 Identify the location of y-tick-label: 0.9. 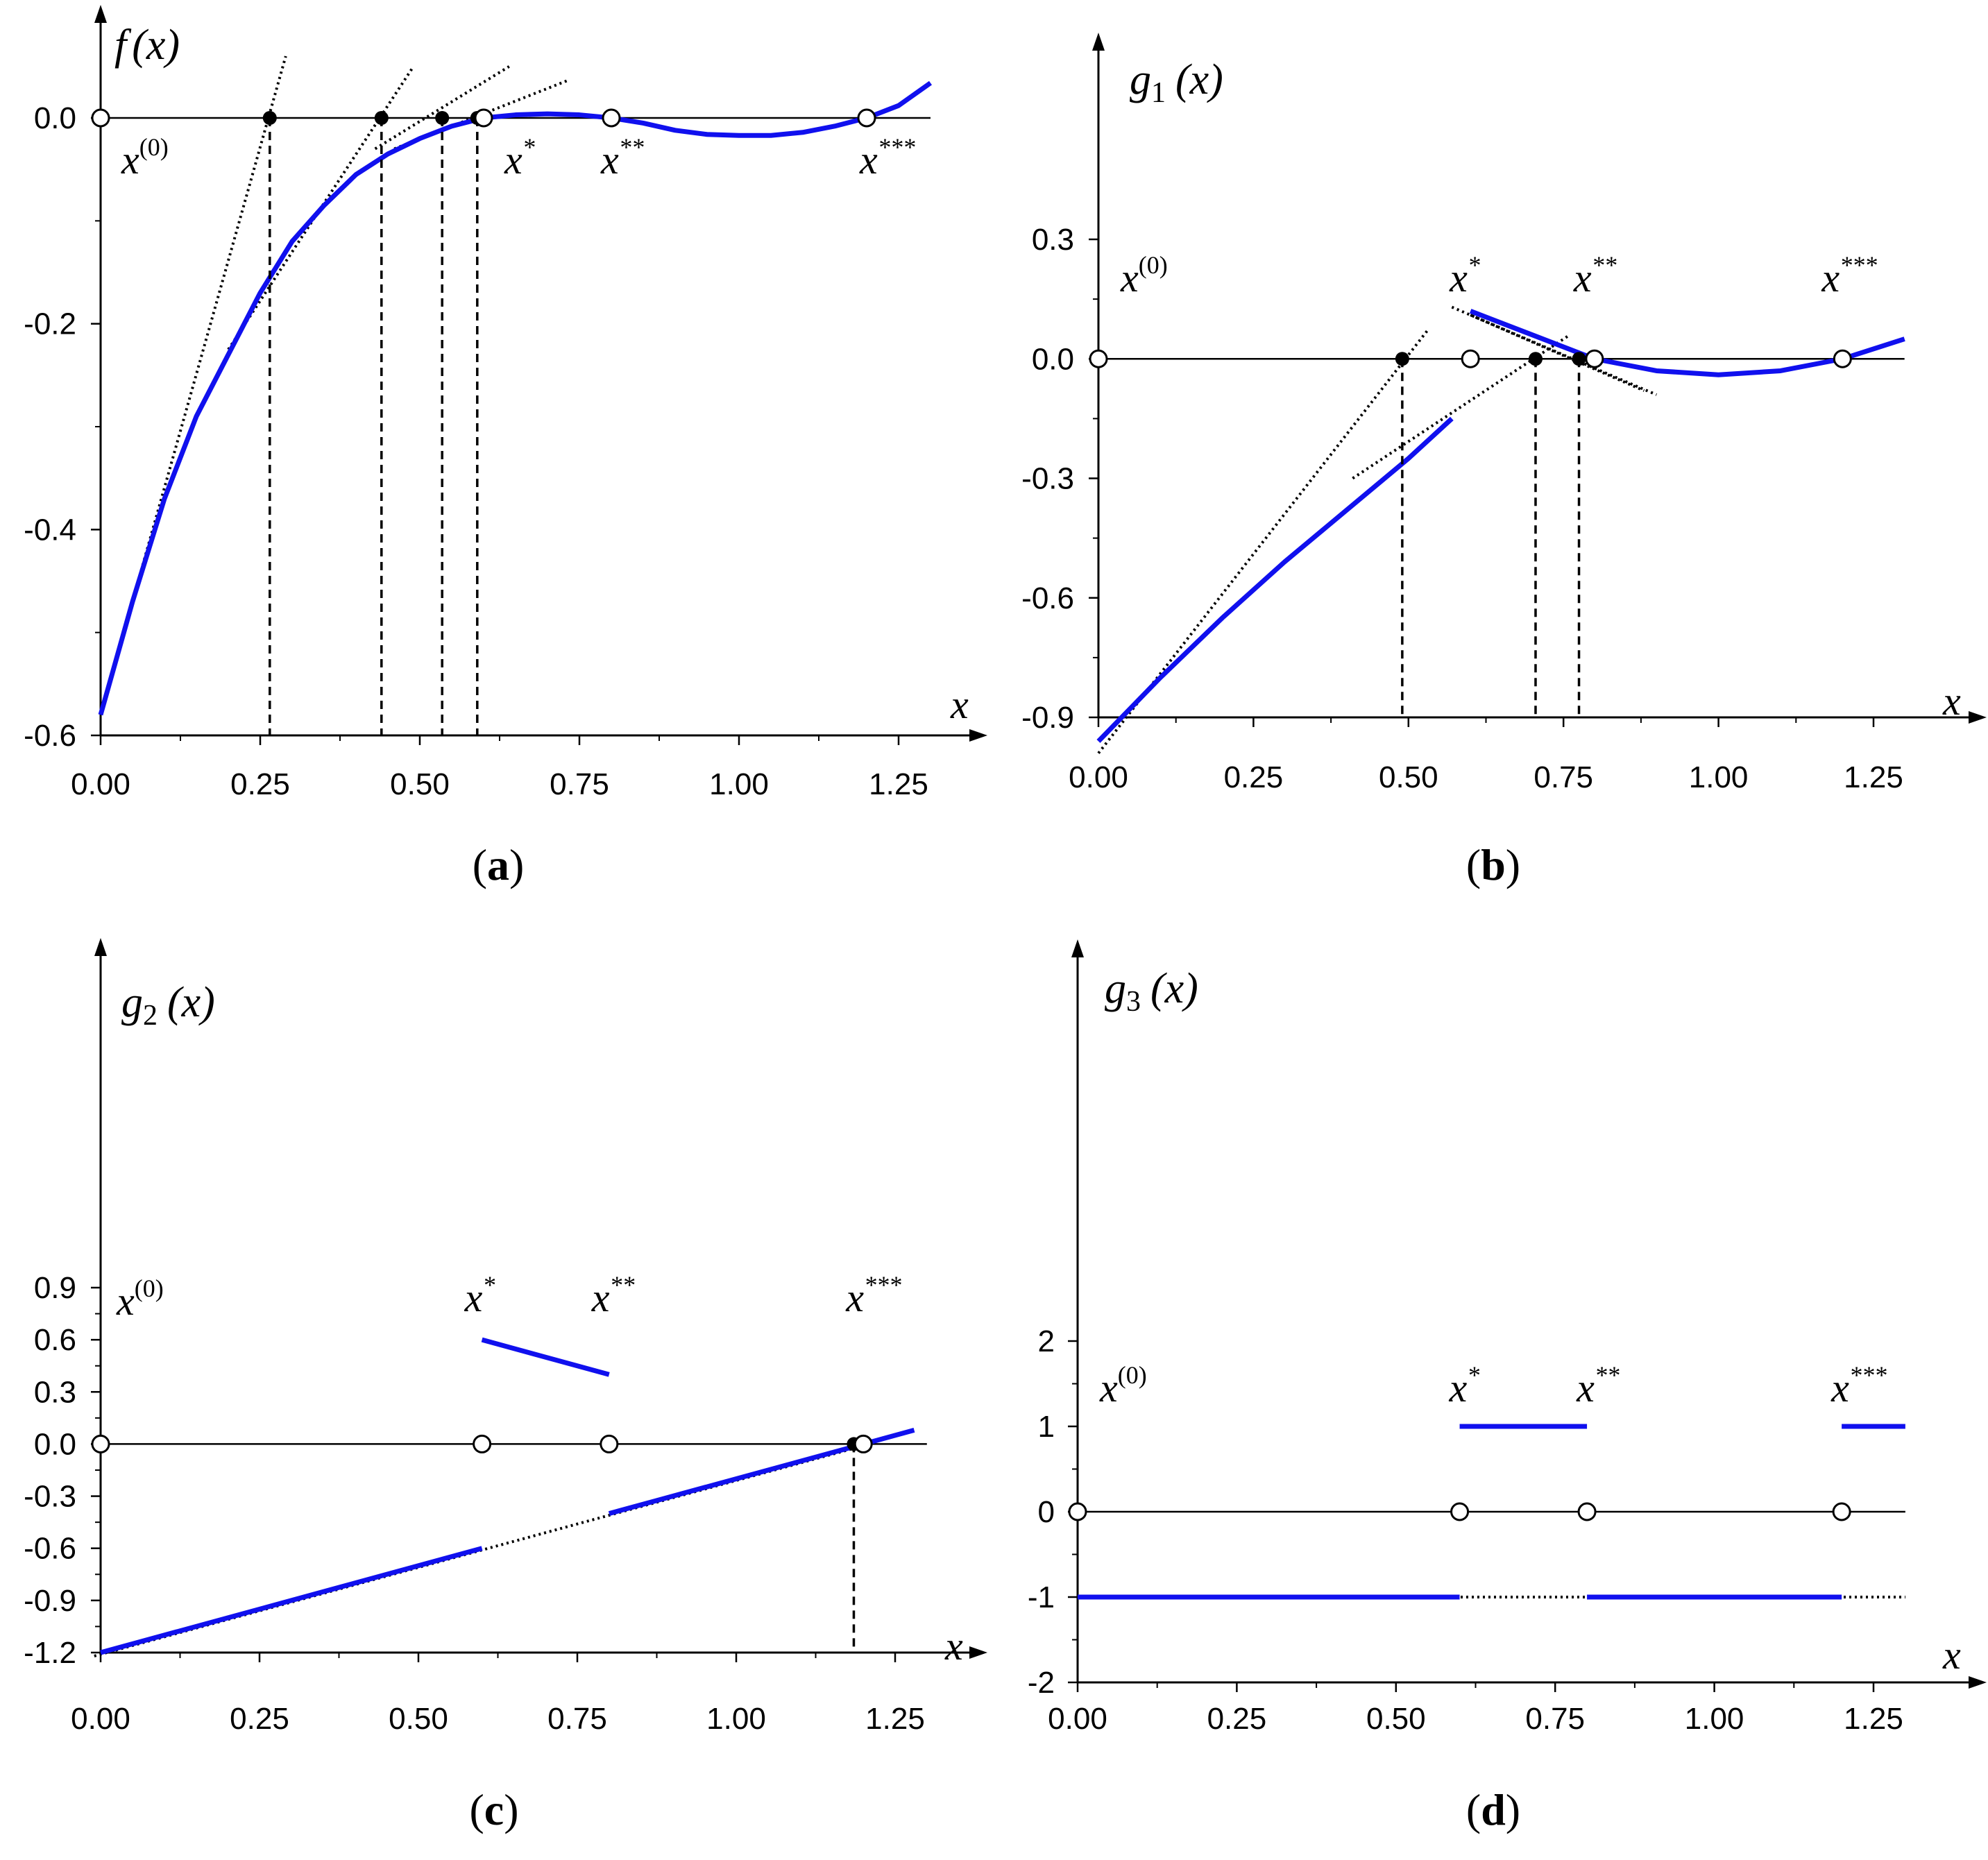
(55, 1288).